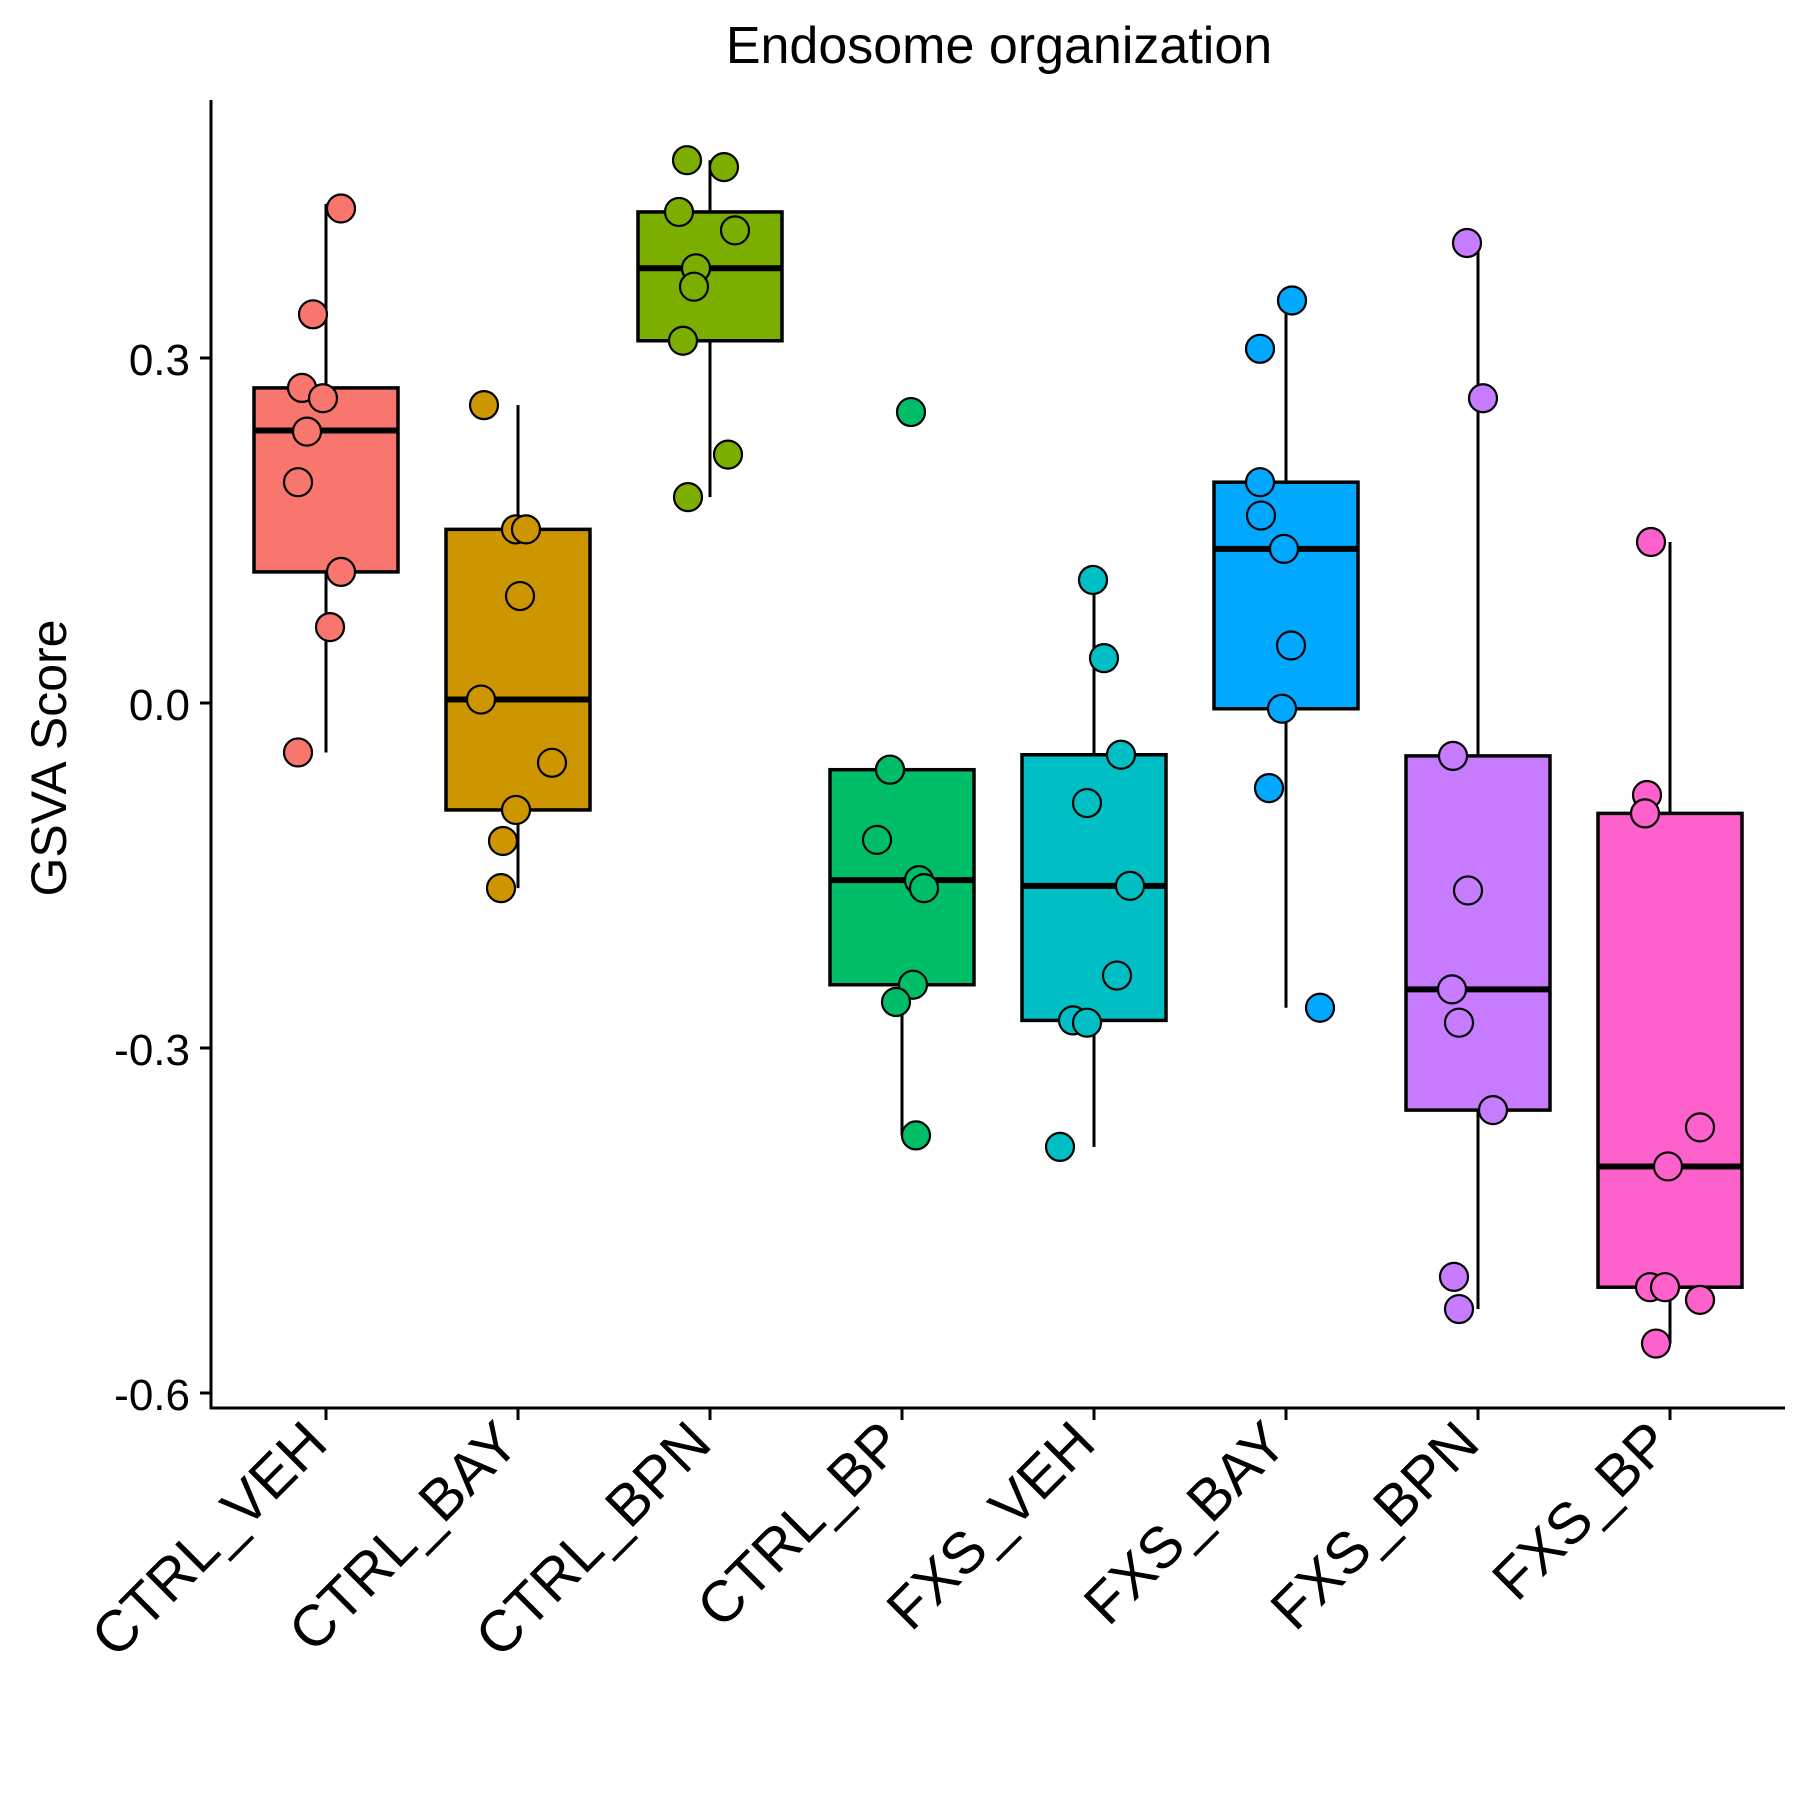 This screenshot has width=1800, height=1800. I want to click on box-group-fxs-bpn, so click(1478, 776).